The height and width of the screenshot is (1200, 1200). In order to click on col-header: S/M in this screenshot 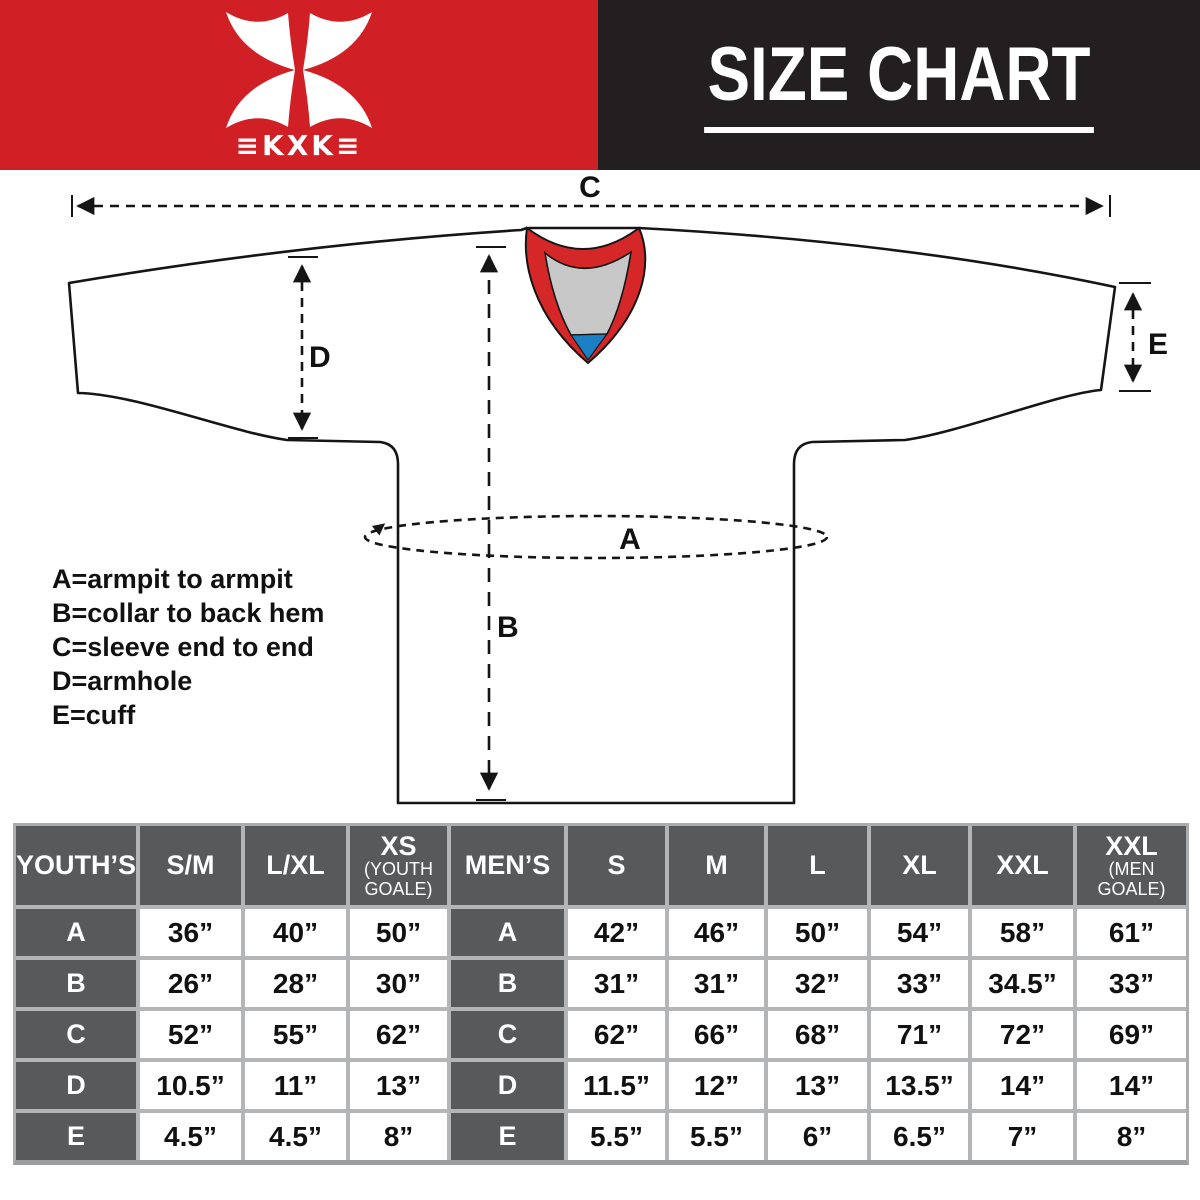, I will do `click(190, 865)`.